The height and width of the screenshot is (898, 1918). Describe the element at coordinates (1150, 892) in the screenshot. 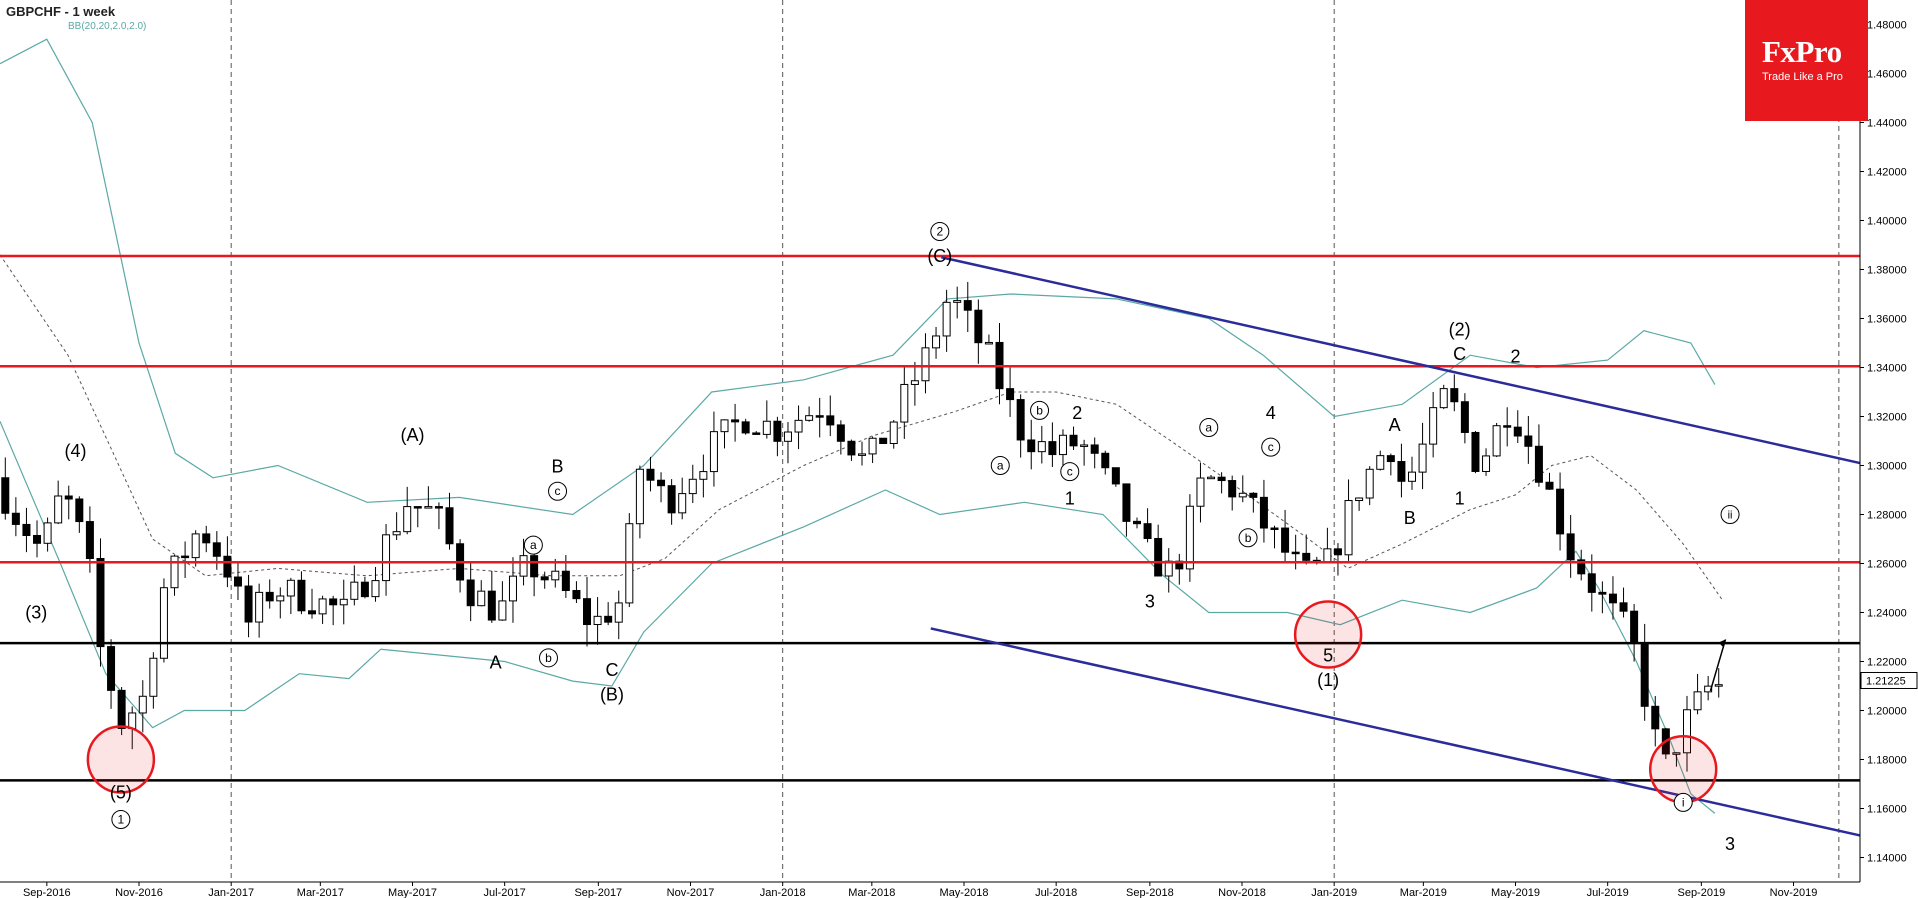

I see `x-tick-label: Sep-2018` at that location.